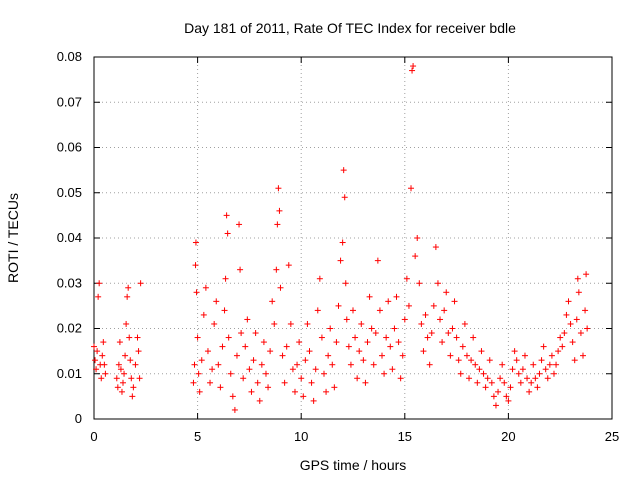  I want to click on x-tick-label: 25, so click(612, 436).